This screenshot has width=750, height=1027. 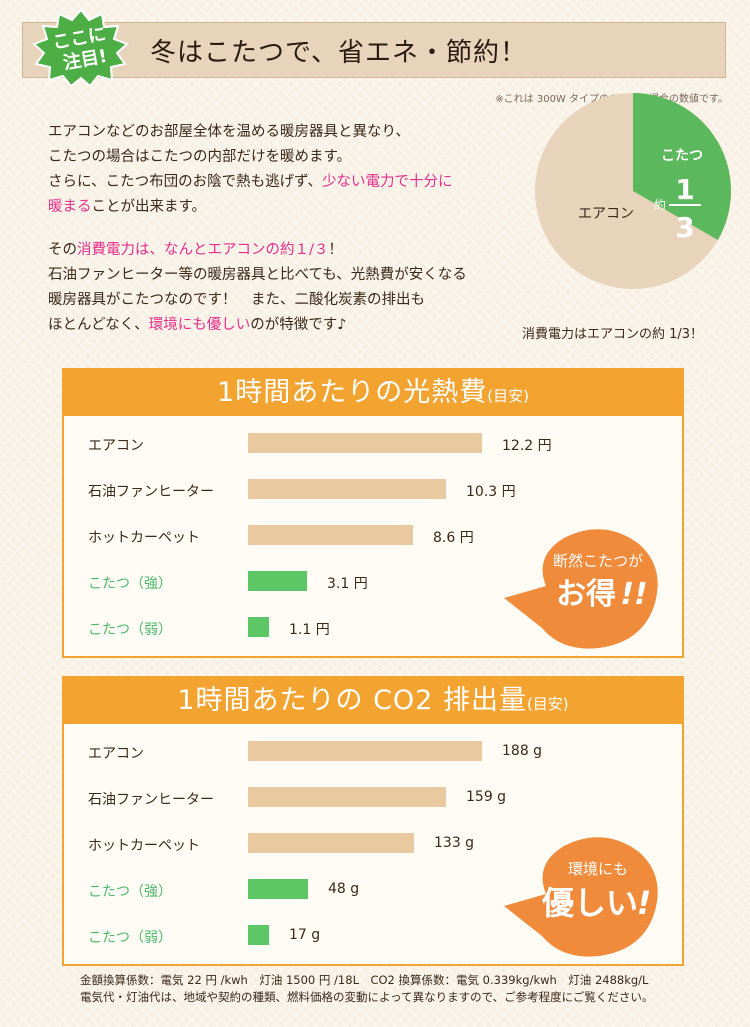 I want to click on pie-approx: 約, so click(x=660, y=204).